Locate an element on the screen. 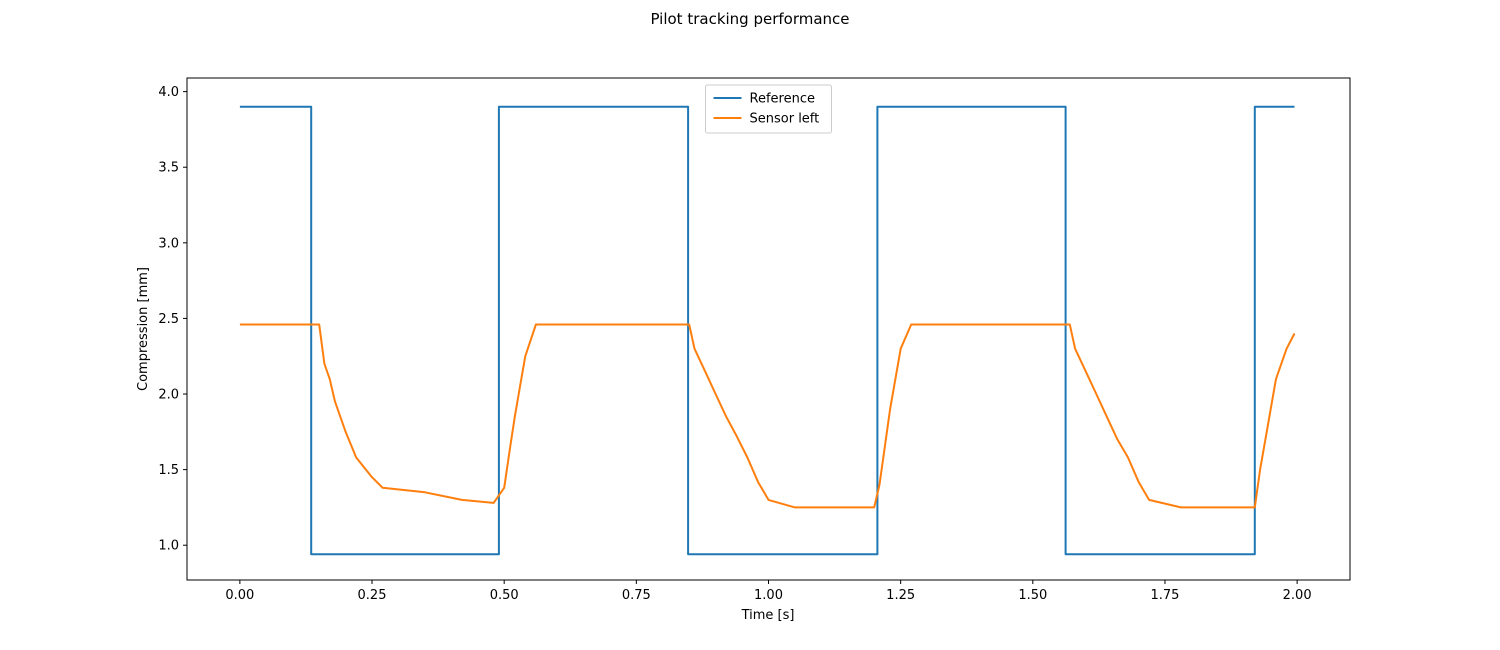 The height and width of the screenshot is (650, 1500). x-tick-label: 0.50 is located at coordinates (504, 595).